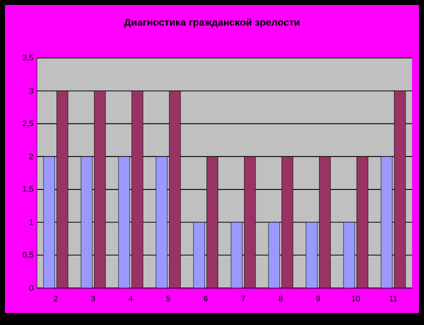 The width and height of the screenshot is (424, 325). I want to click on chart-title: Диагностика гражданской зрелости, so click(212, 23).